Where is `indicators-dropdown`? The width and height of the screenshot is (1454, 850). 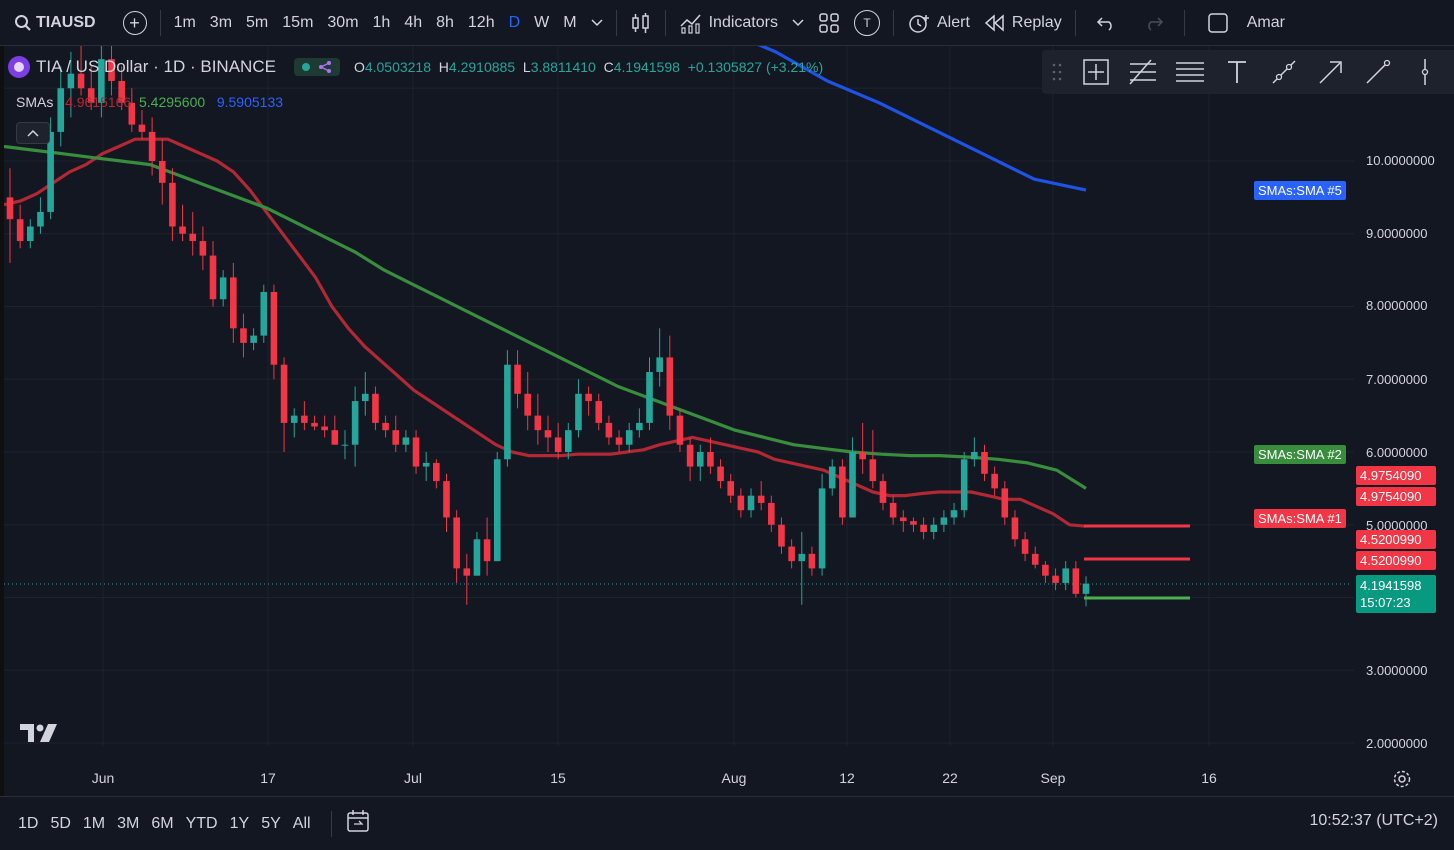 indicators-dropdown is located at coordinates (798, 23).